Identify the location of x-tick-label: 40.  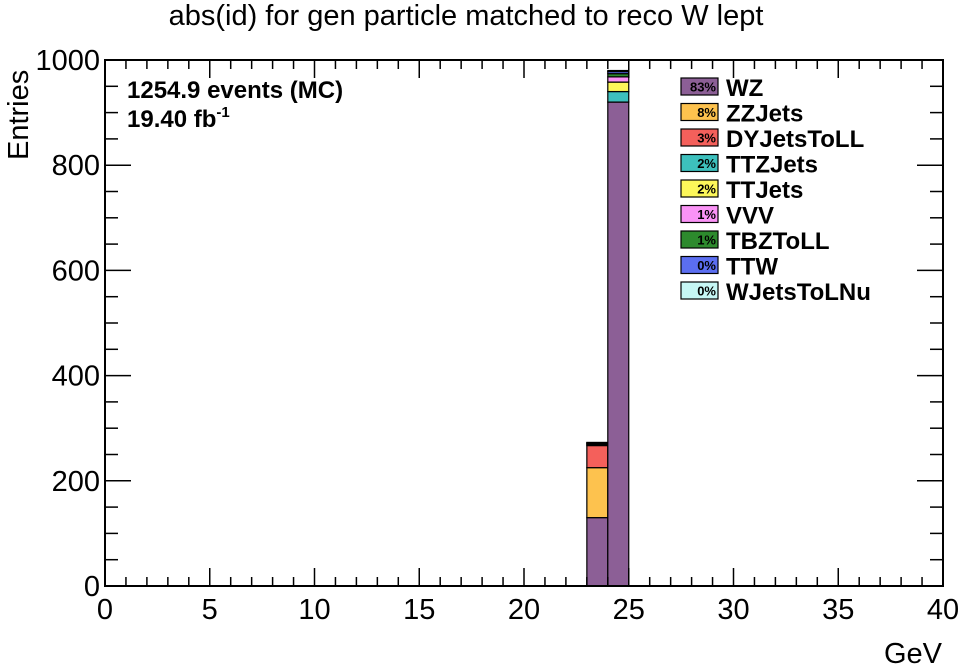
(943, 610).